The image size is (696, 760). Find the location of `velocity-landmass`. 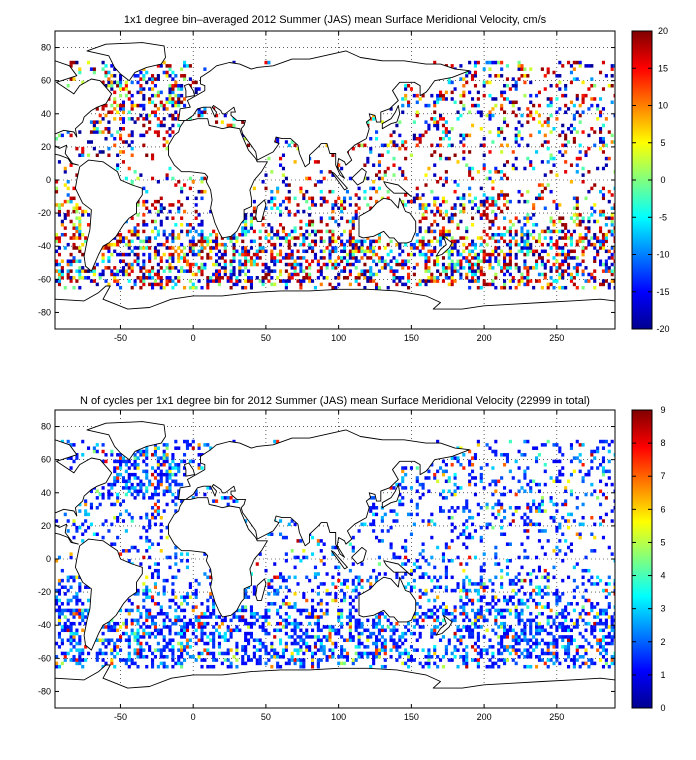

velocity-landmass is located at coordinates (190, 90).